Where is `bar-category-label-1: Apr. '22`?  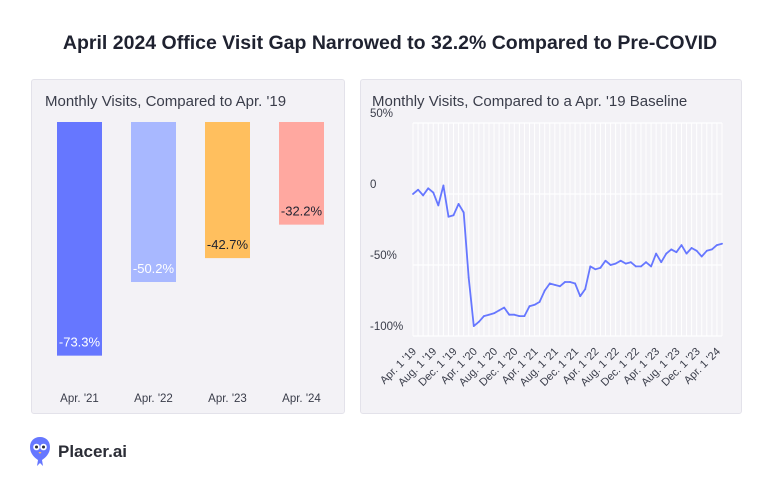
bar-category-label-1: Apr. '22 is located at coordinates (153, 399).